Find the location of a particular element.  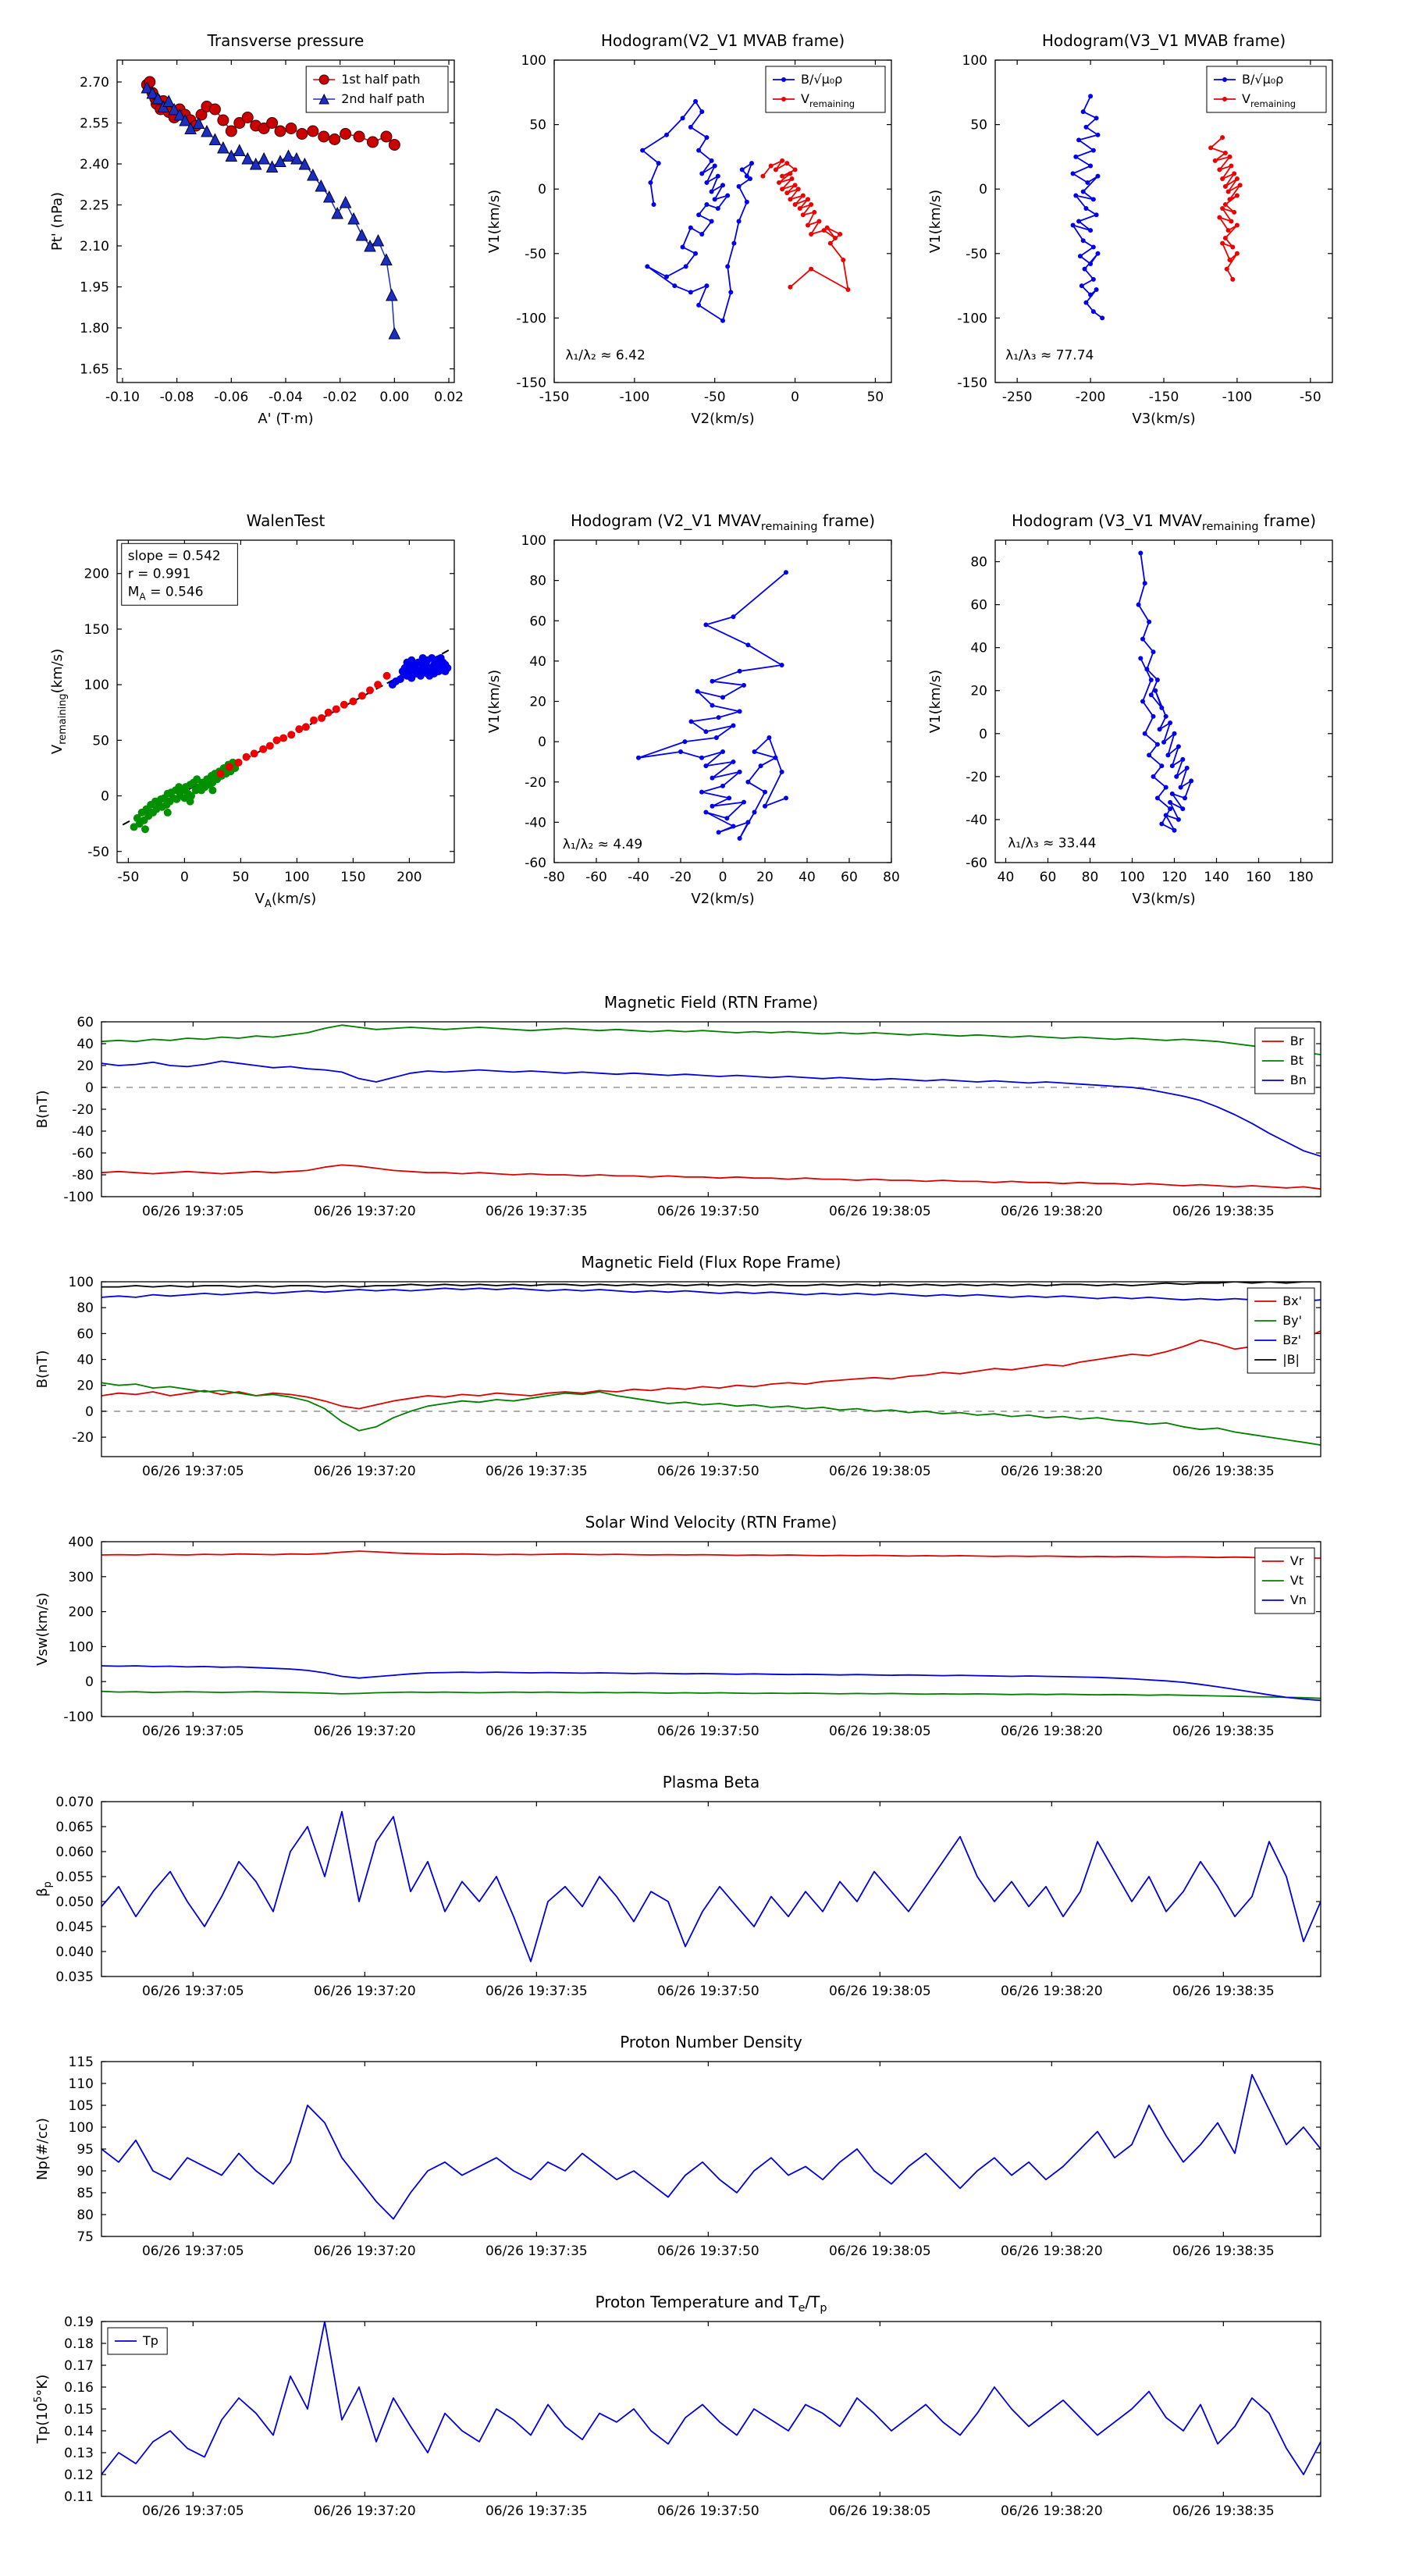

svg-text: By' is located at coordinates (1292, 1320).